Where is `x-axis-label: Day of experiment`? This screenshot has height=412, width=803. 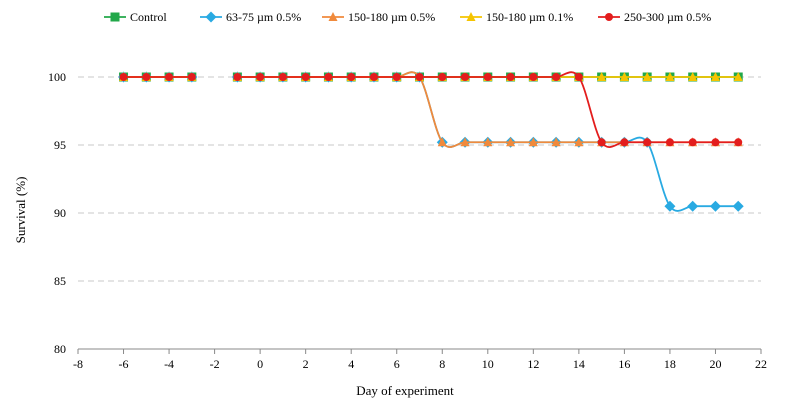 x-axis-label: Day of experiment is located at coordinates (405, 390).